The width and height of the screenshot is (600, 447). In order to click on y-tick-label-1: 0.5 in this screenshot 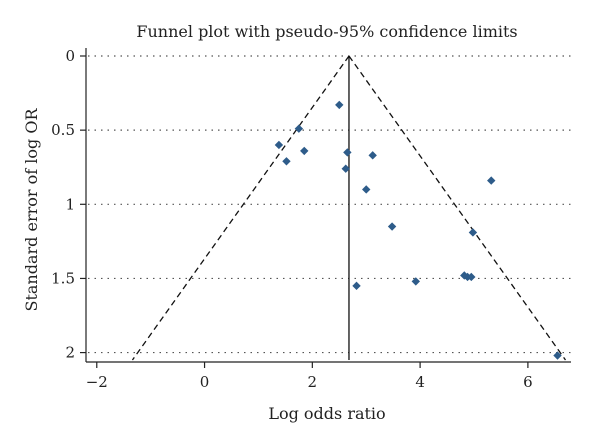, I will do `click(63, 130)`.